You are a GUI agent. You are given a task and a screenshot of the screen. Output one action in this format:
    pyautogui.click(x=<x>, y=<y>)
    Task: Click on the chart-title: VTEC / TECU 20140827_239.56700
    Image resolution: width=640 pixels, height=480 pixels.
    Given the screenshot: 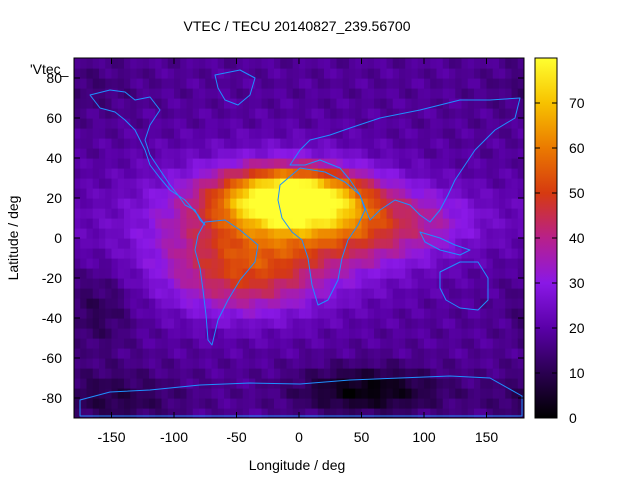 What is the action you would take?
    pyautogui.click(x=296, y=26)
    